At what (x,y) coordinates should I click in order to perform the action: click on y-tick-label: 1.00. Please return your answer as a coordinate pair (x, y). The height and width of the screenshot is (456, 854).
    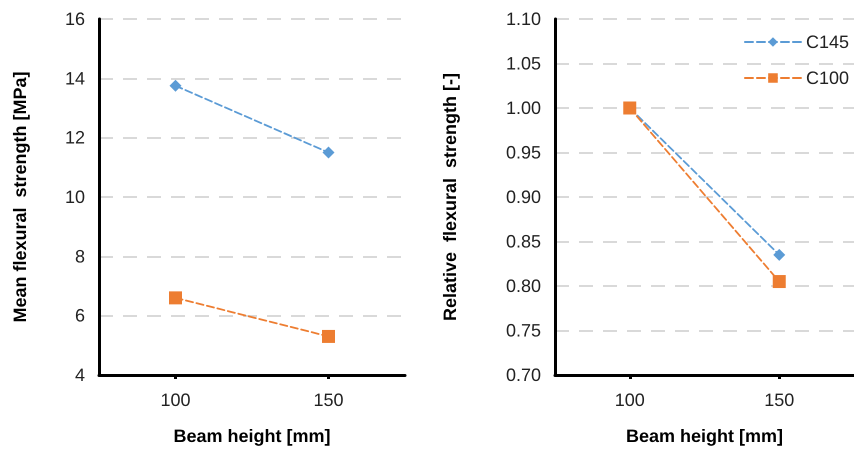
    Looking at the image, I should click on (523, 108).